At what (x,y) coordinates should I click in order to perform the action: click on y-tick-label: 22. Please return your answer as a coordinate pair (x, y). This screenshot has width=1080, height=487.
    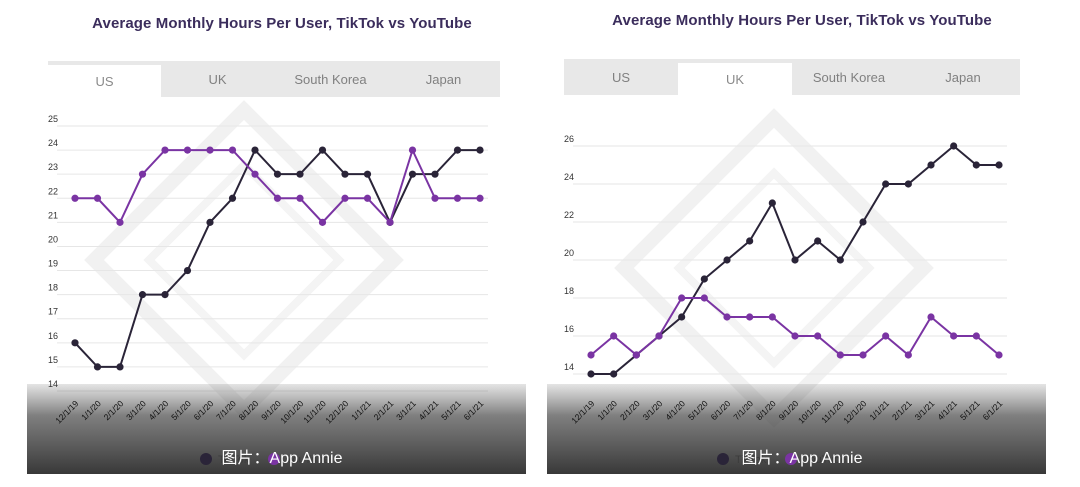
    Looking at the image, I should click on (53, 191).